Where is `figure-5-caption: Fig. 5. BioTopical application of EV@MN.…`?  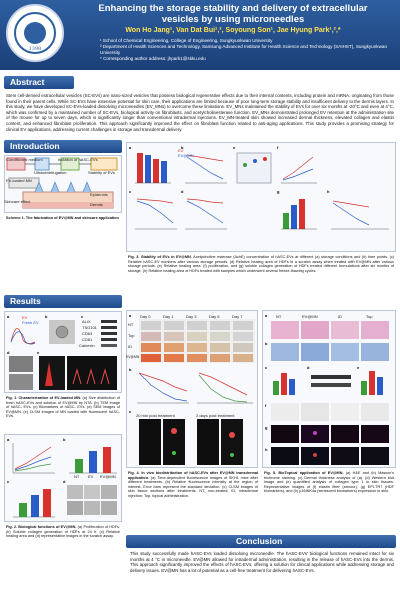 figure-5-caption: Fig. 5. BioTopical application of EV@MN.… is located at coordinates (329, 482).